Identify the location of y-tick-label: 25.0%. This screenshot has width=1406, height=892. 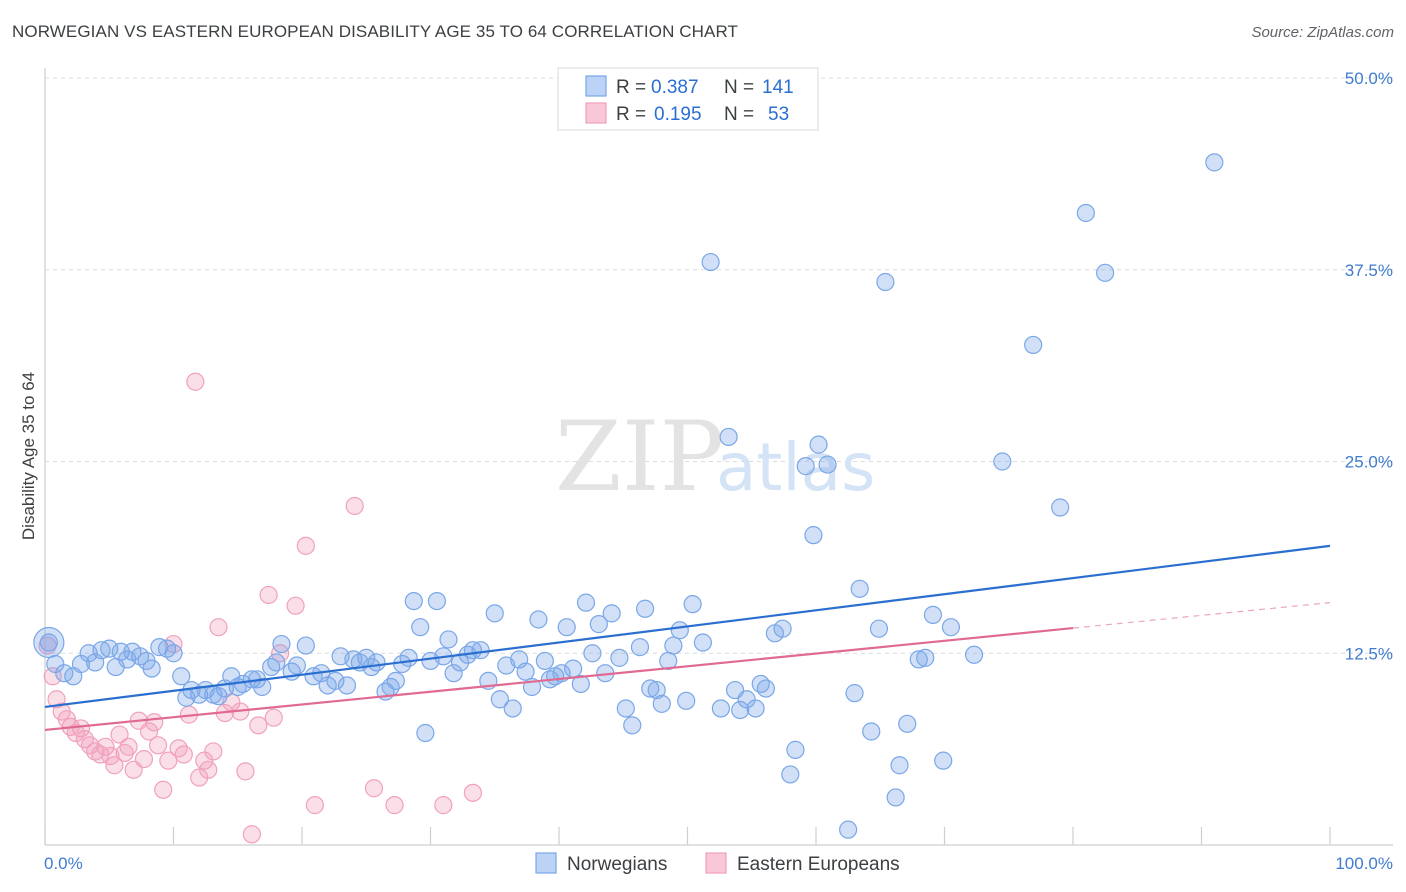
(1369, 462).